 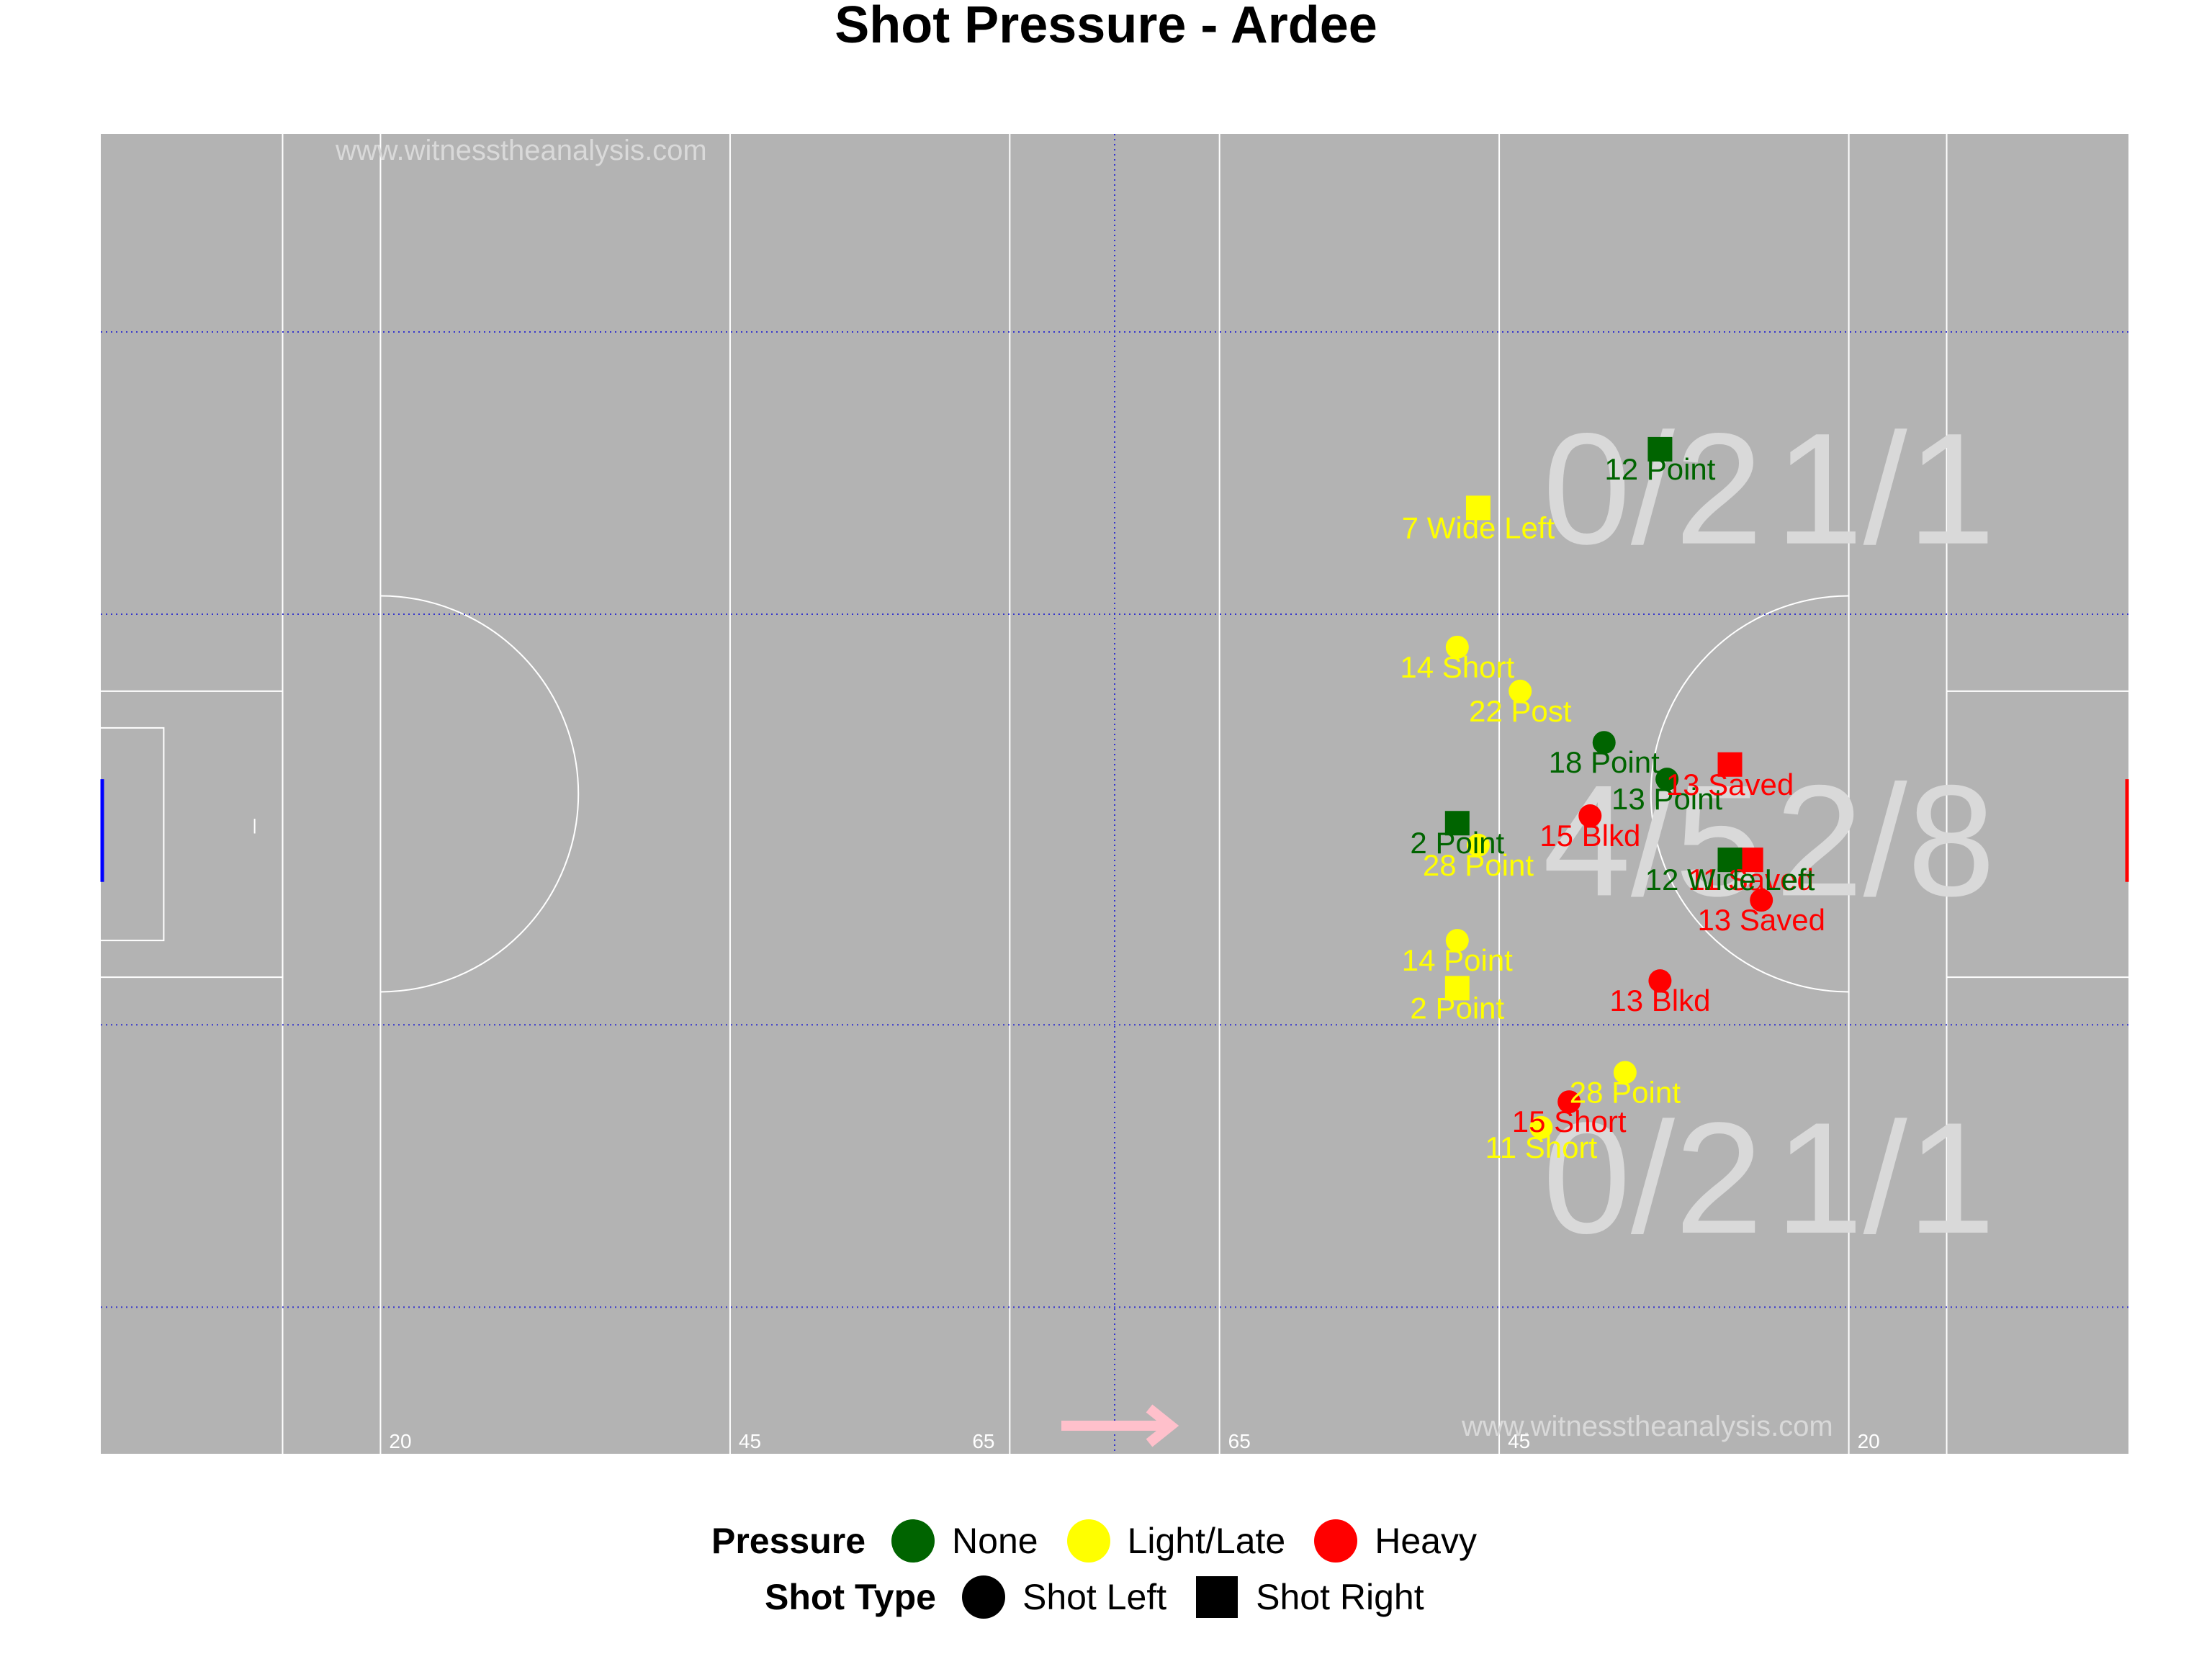 What do you see at coordinates (1114, 830) in the screenshot?
I see `goal-marks` at bounding box center [1114, 830].